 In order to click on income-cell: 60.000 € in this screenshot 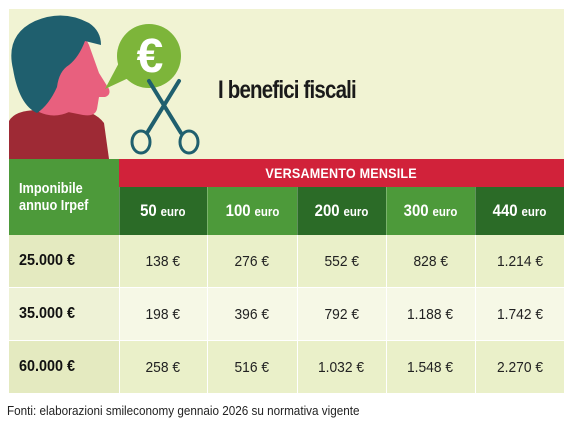, I will do `click(64, 367)`.